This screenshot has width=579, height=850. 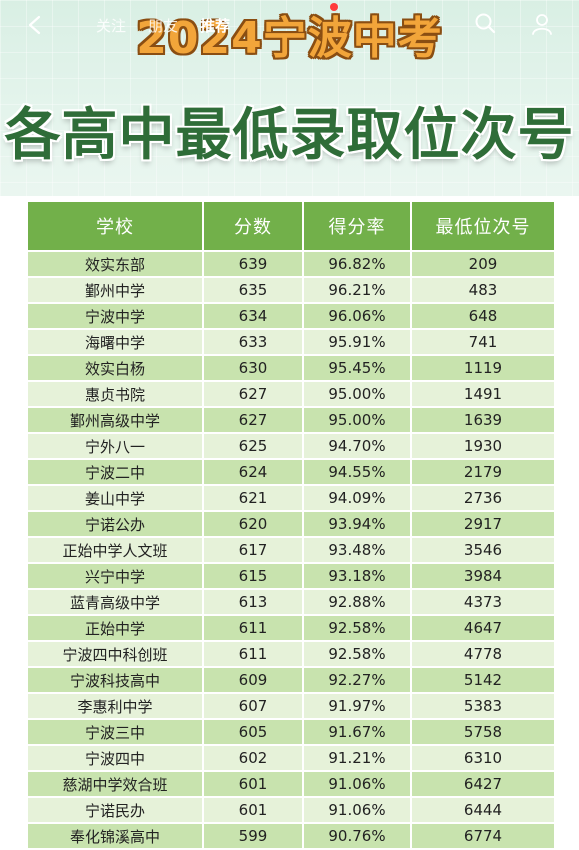 What do you see at coordinates (483, 628) in the screenshot?
I see `min-rank-cell: 4647` at bounding box center [483, 628].